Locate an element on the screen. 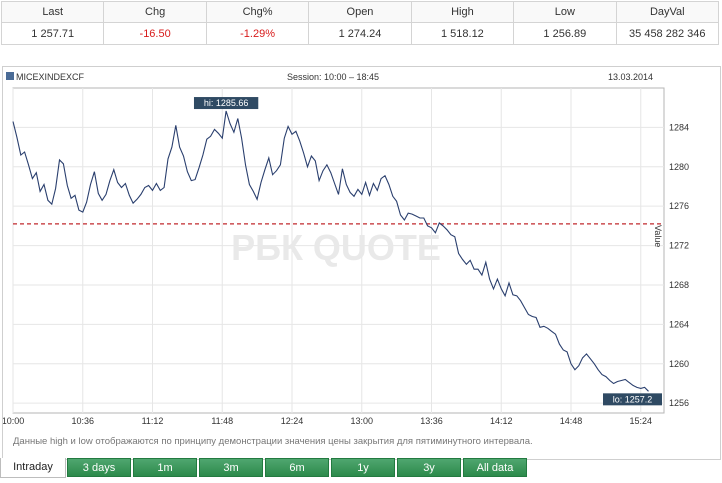 The image size is (722, 483). y-tick-label: 1284 is located at coordinates (679, 127).